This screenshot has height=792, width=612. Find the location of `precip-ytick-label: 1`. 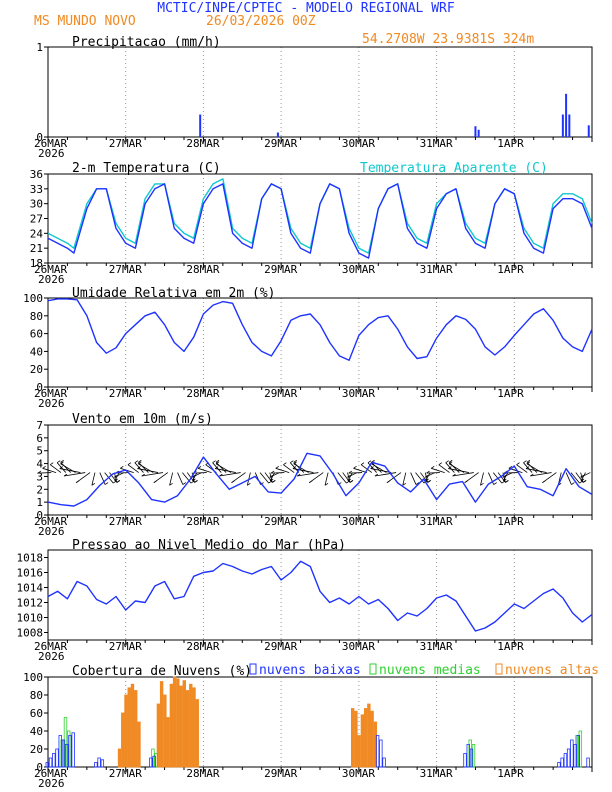

precip-ytick-label: 1 is located at coordinates (39, 47).